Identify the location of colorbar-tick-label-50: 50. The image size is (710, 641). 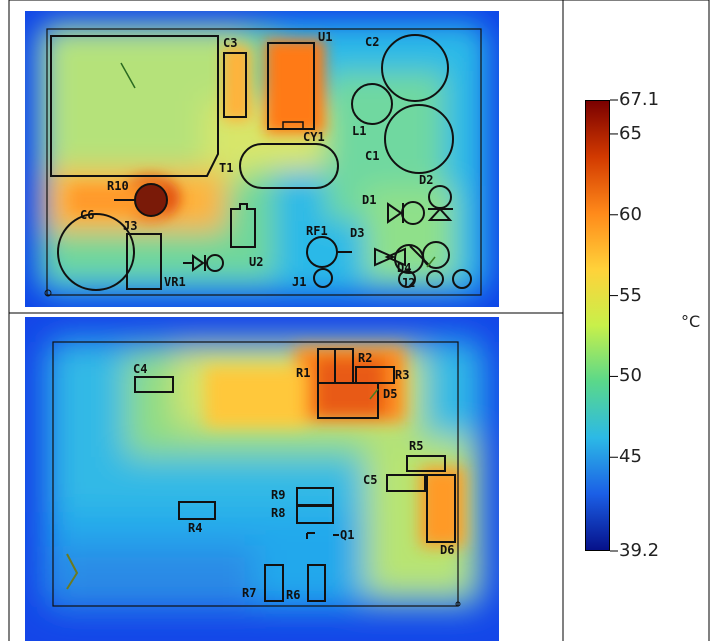
(630, 376).